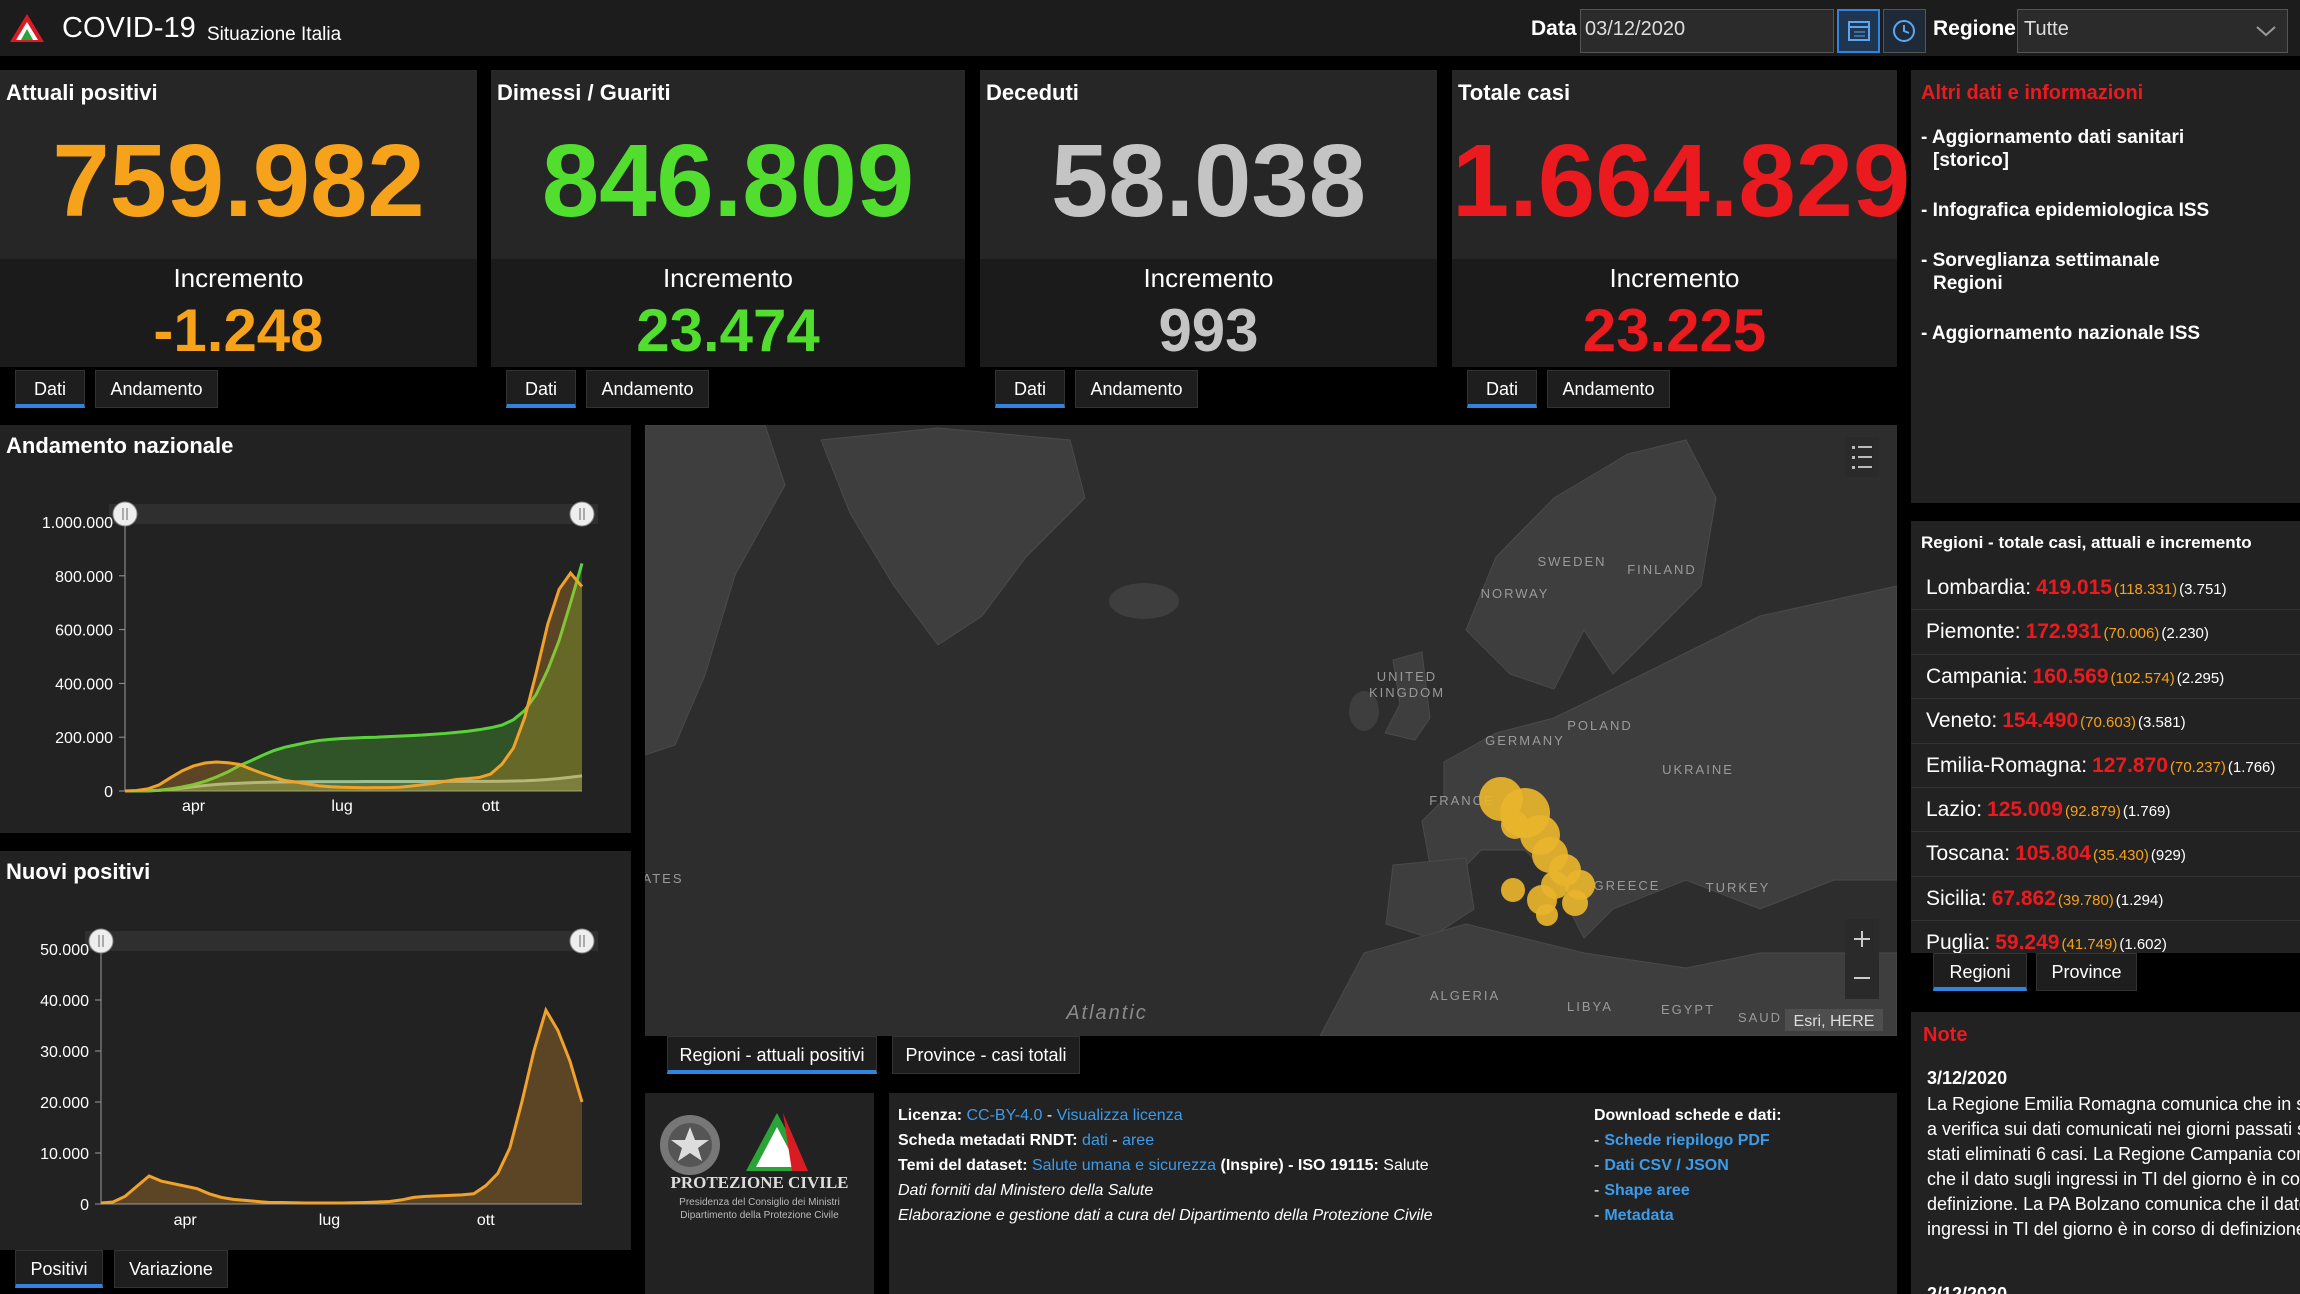 The width and height of the screenshot is (2300, 1294). What do you see at coordinates (1119, 1115) in the screenshot?
I see `link: Visualizza licenza` at bounding box center [1119, 1115].